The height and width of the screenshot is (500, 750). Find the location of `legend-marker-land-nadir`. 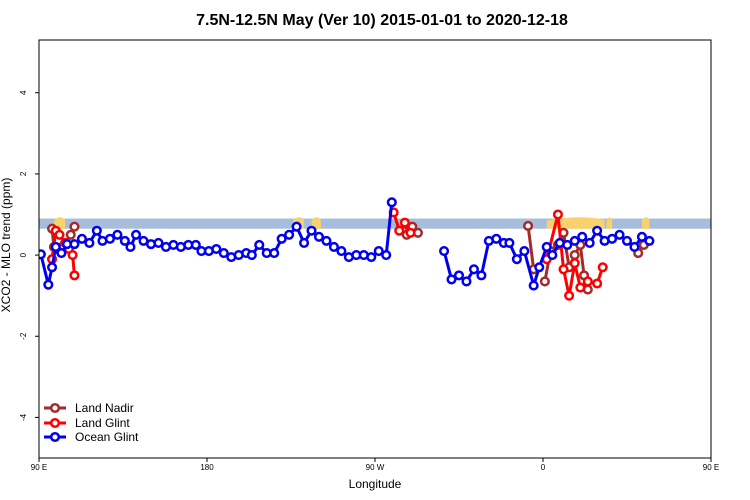

legend-marker-land-nadir is located at coordinates (55, 408).